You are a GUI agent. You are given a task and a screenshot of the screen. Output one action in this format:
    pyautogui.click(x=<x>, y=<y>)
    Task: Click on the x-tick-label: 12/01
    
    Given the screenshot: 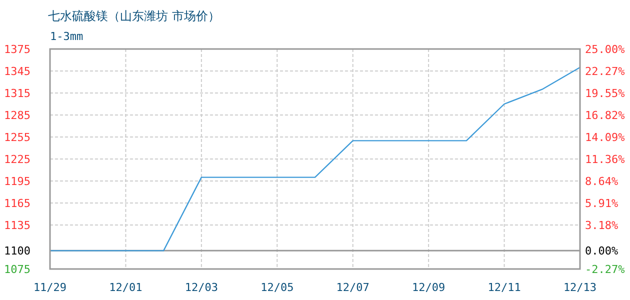 What is the action you would take?
    pyautogui.click(x=125, y=287)
    